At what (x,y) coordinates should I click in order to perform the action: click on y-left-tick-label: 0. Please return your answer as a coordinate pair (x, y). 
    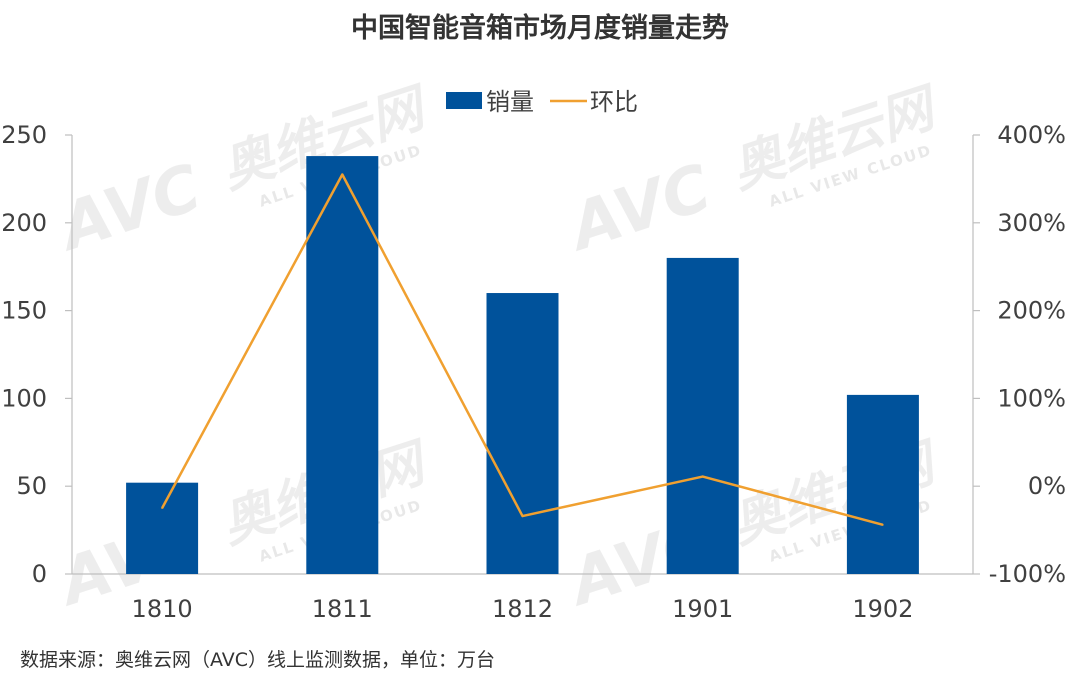
    Looking at the image, I should click on (39, 574).